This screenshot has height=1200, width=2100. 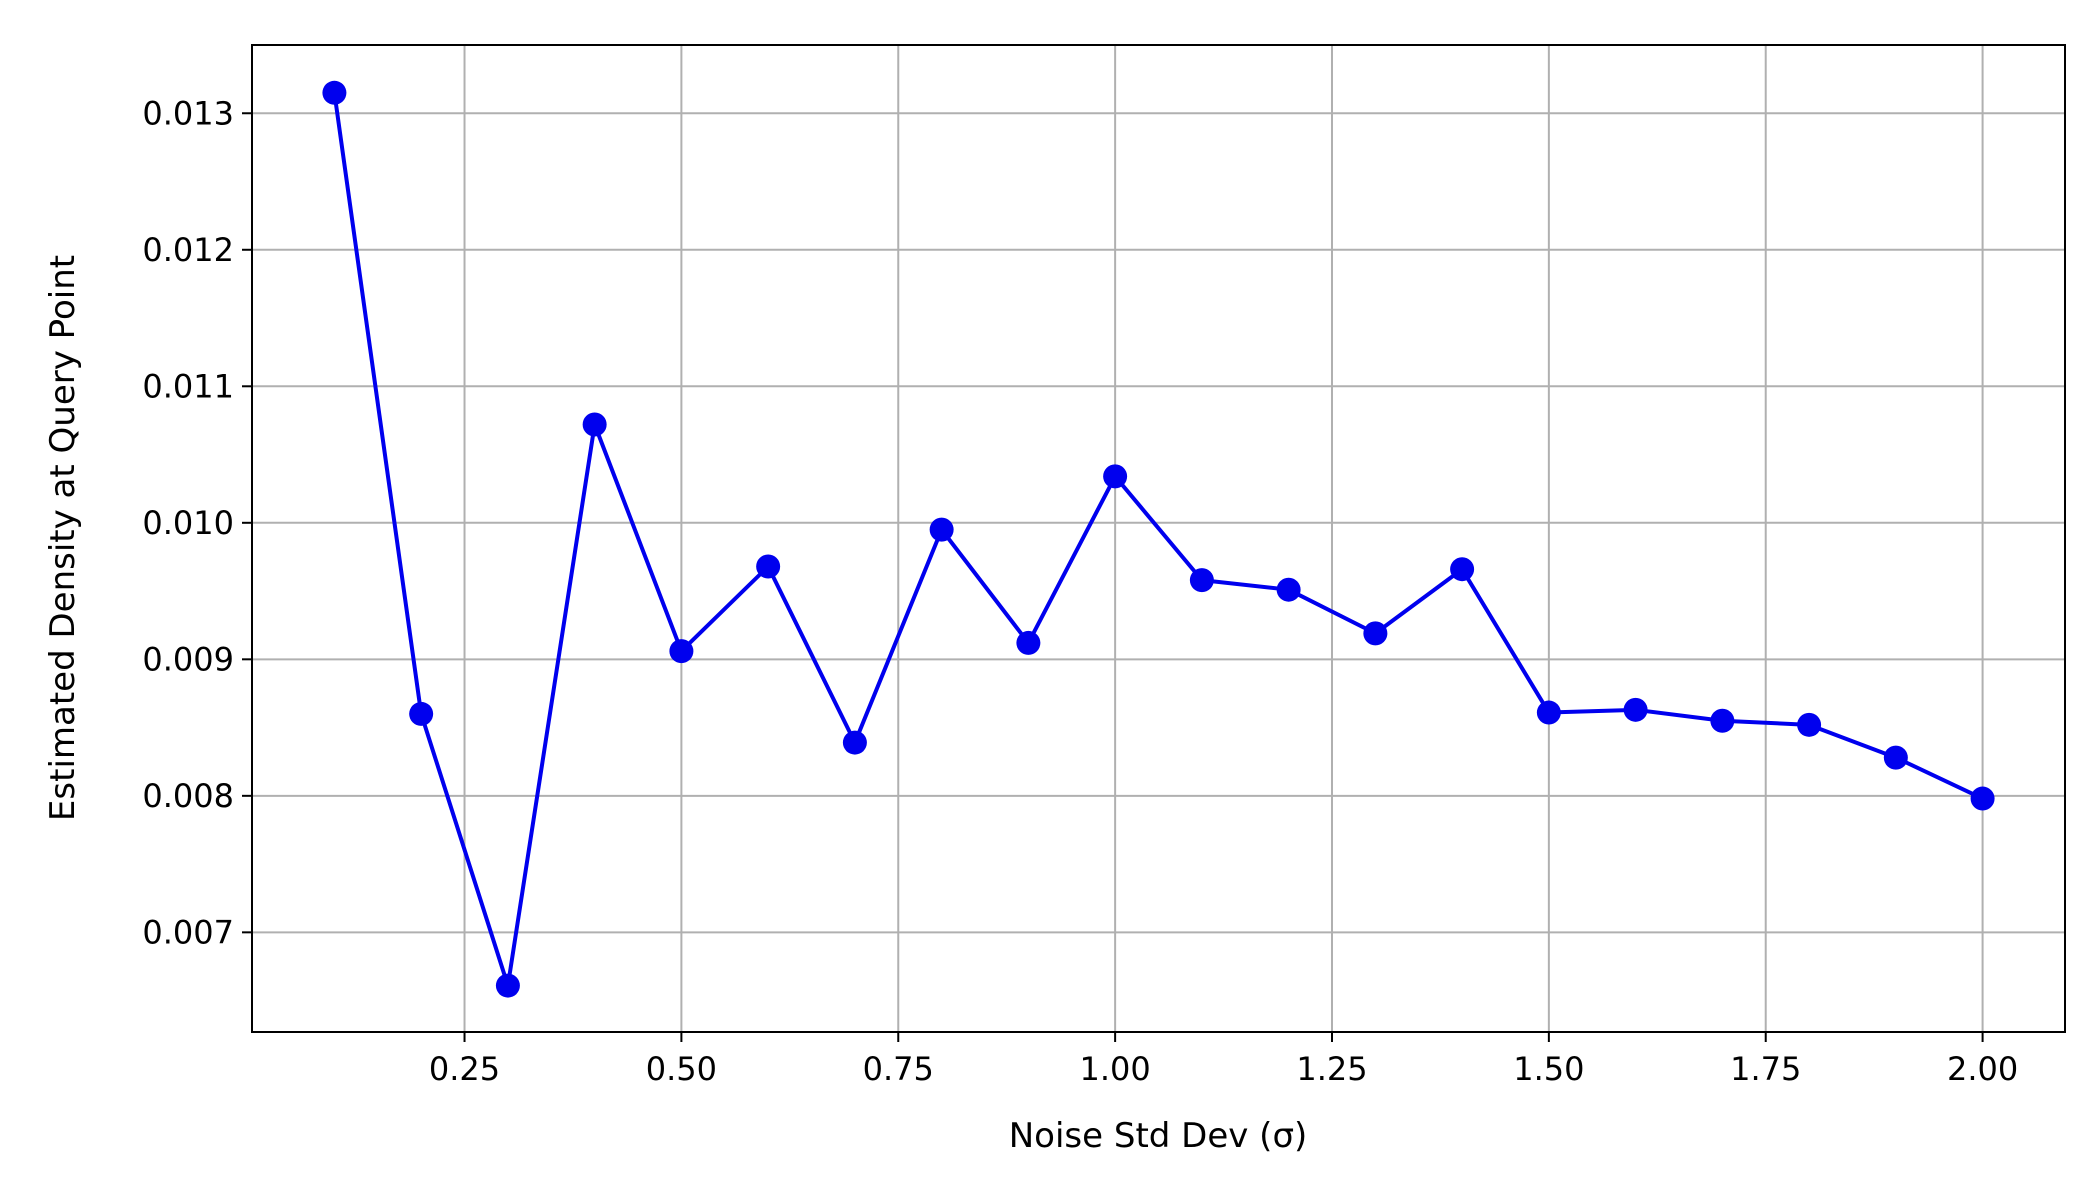 I want to click on x-axis-label: Noise Std Dev (σ), so click(x=1158, y=1136).